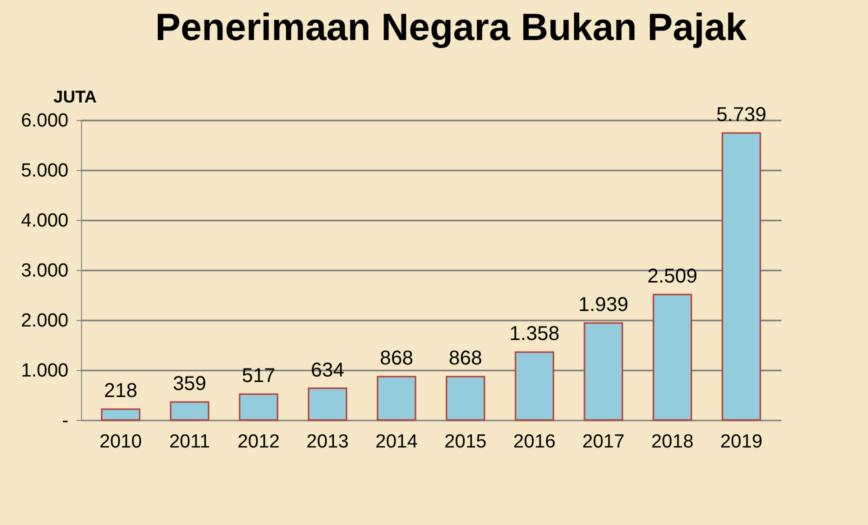  I want to click on x-tick-label: 2010, so click(121, 442).